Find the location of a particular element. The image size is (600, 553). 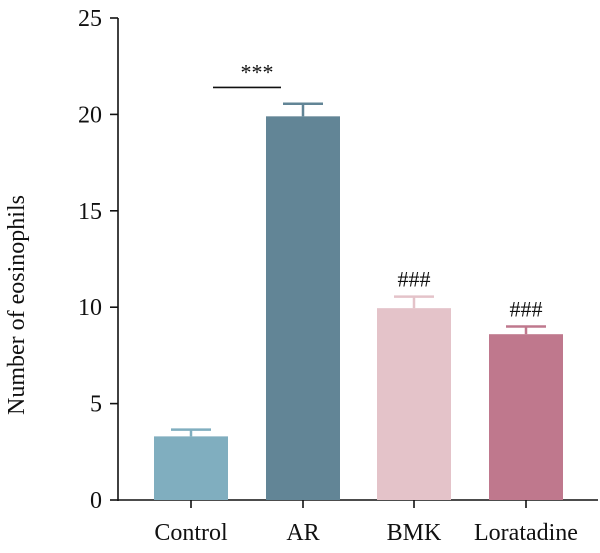

y-tick-label: 20 is located at coordinates (90, 115).